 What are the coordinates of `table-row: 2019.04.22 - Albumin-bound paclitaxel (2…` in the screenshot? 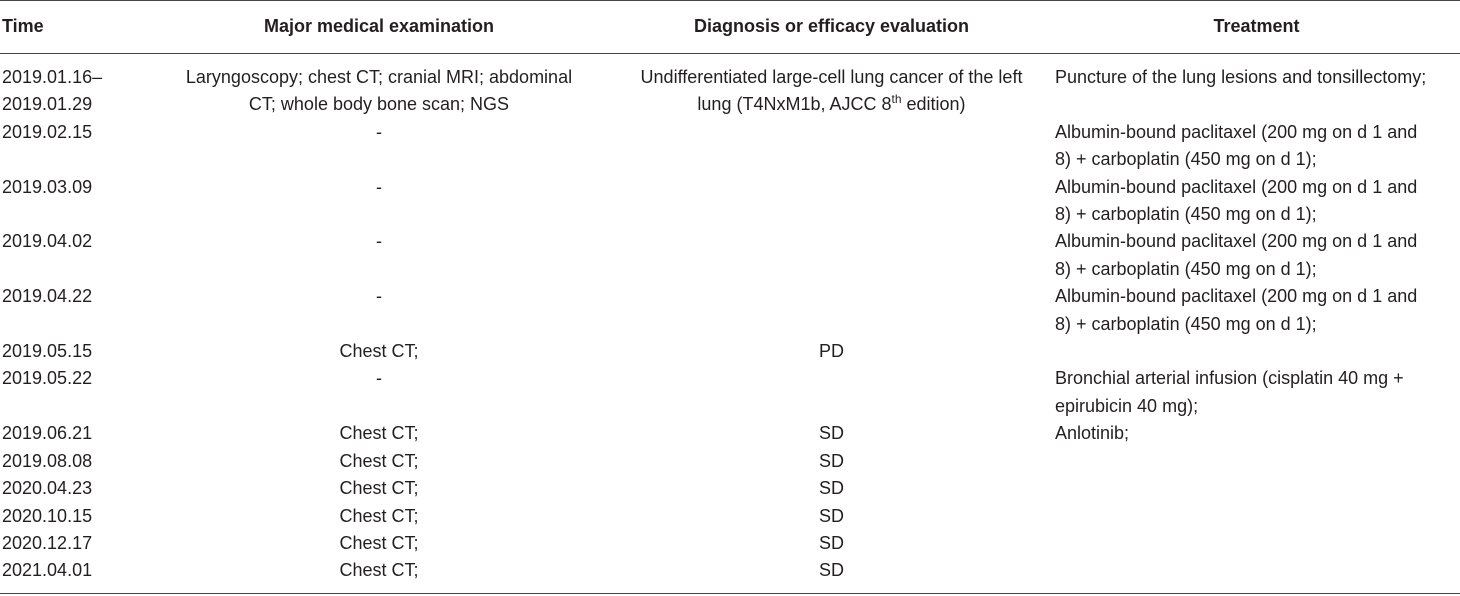 It's located at (730, 310).